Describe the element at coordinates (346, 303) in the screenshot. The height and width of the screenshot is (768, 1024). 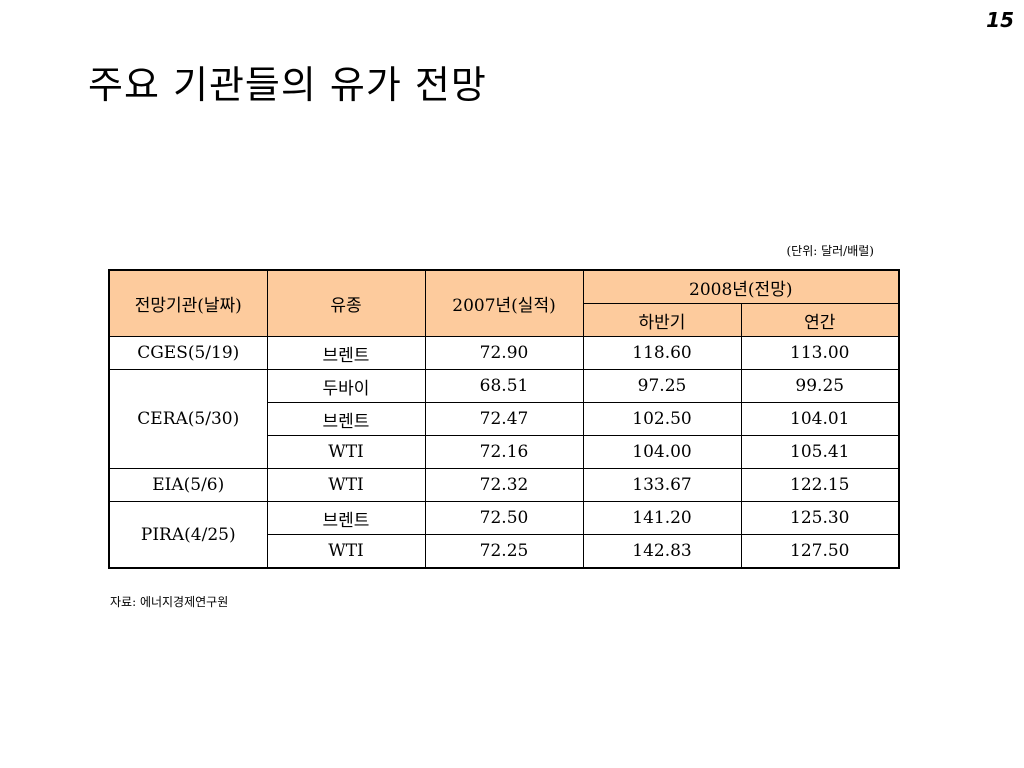
I see `header-crude: 유종` at that location.